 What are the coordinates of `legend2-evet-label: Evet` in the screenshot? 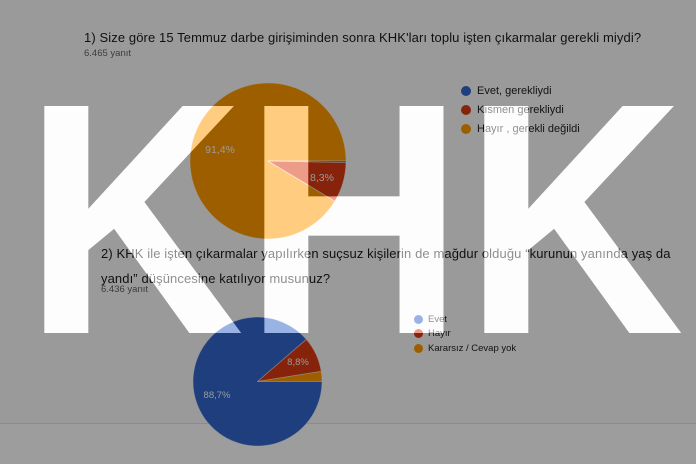 It's located at (438, 319).